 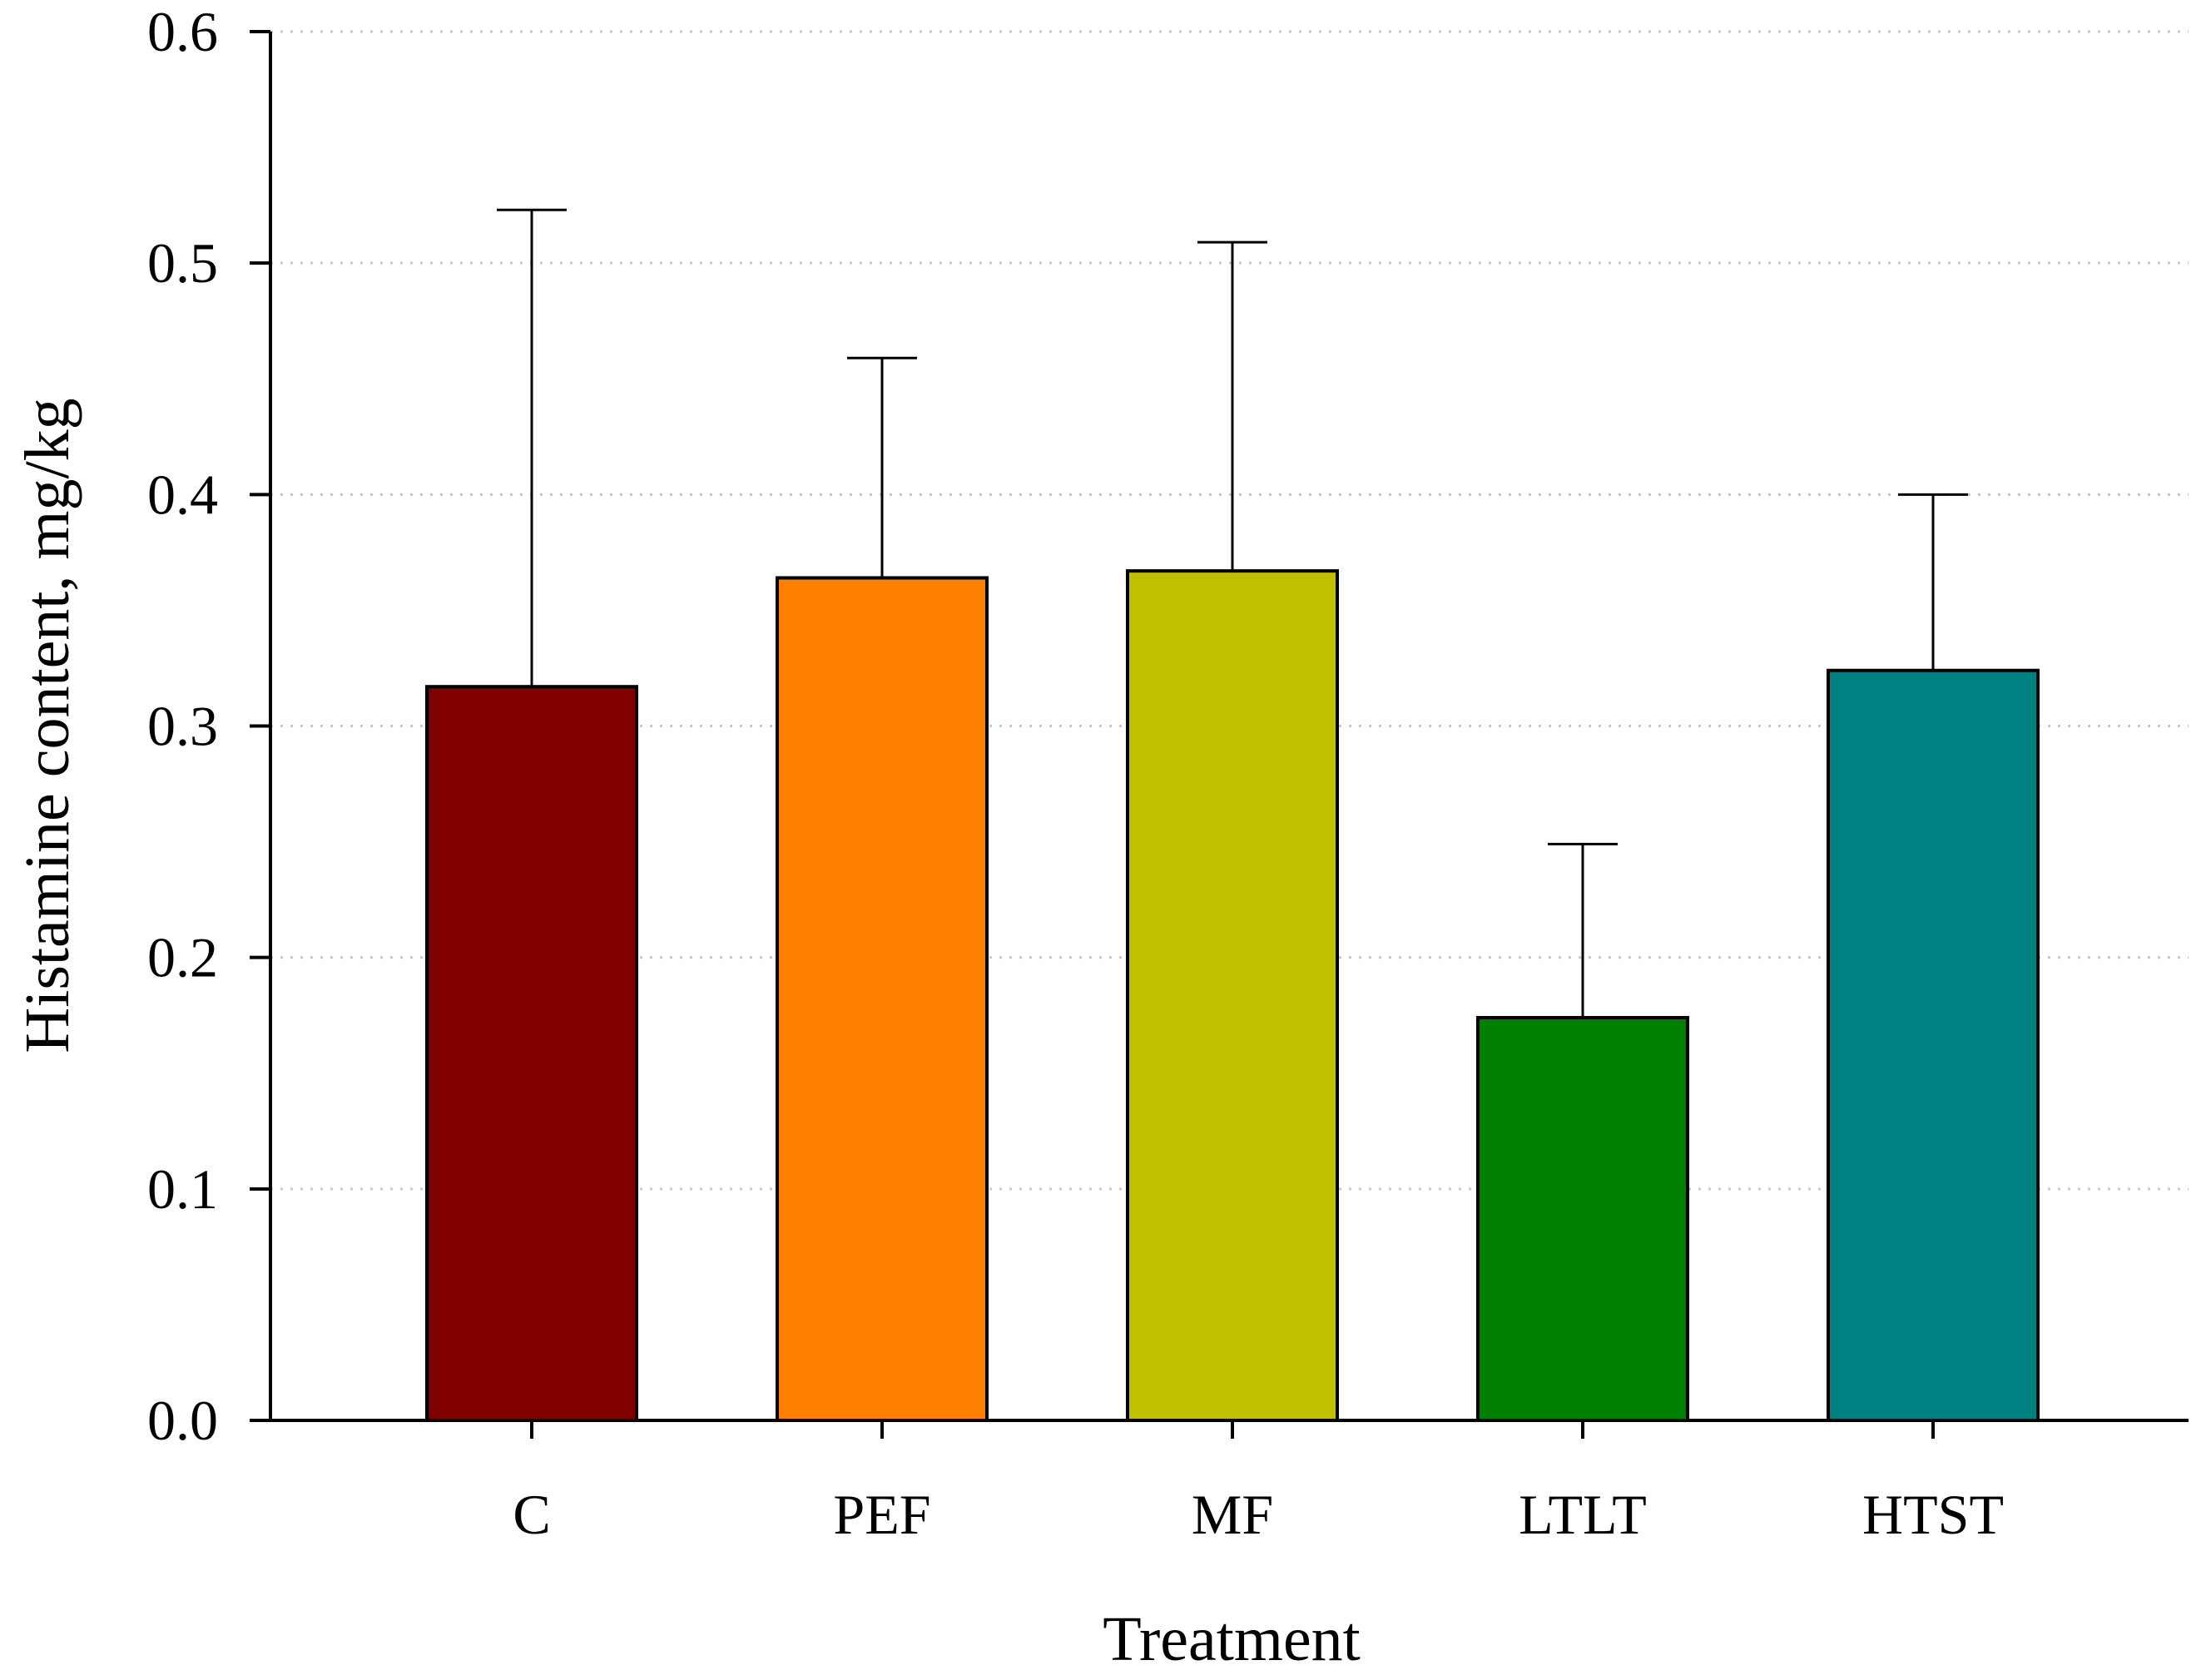 What do you see at coordinates (1583, 1218) in the screenshot?
I see `bar-ltlt` at bounding box center [1583, 1218].